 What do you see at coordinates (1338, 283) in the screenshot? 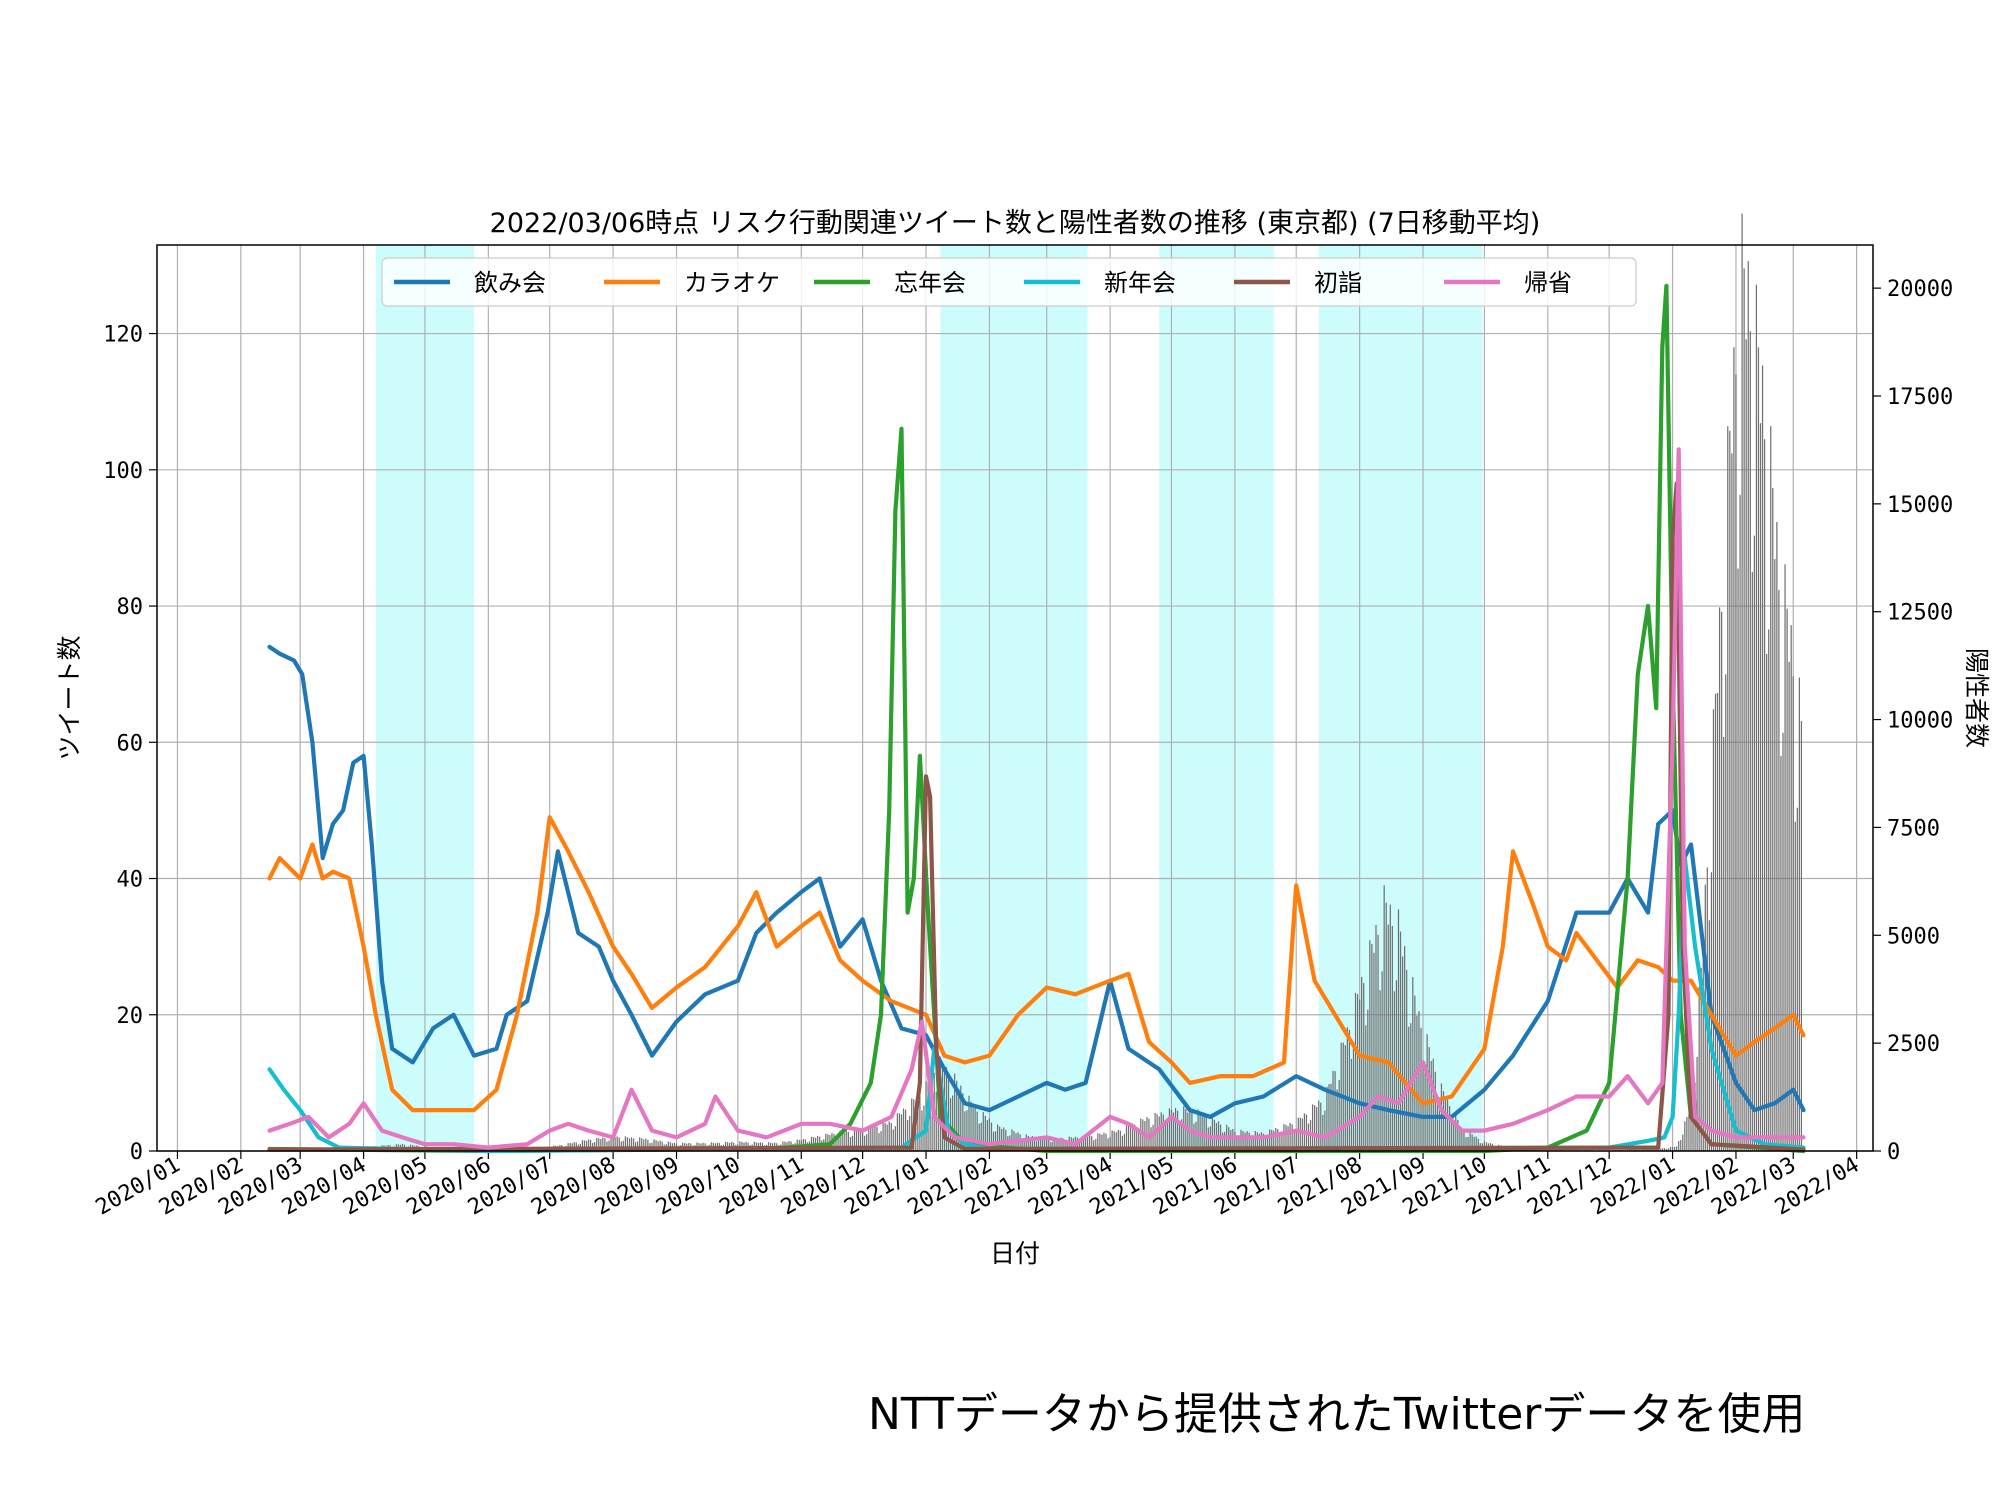
I see `legend-label: 初詣` at bounding box center [1338, 283].